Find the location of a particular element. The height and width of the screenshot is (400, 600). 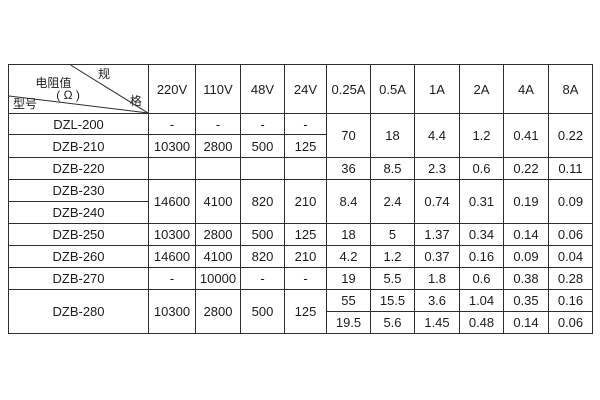

model-cell: DZB-260 is located at coordinates (78, 256).